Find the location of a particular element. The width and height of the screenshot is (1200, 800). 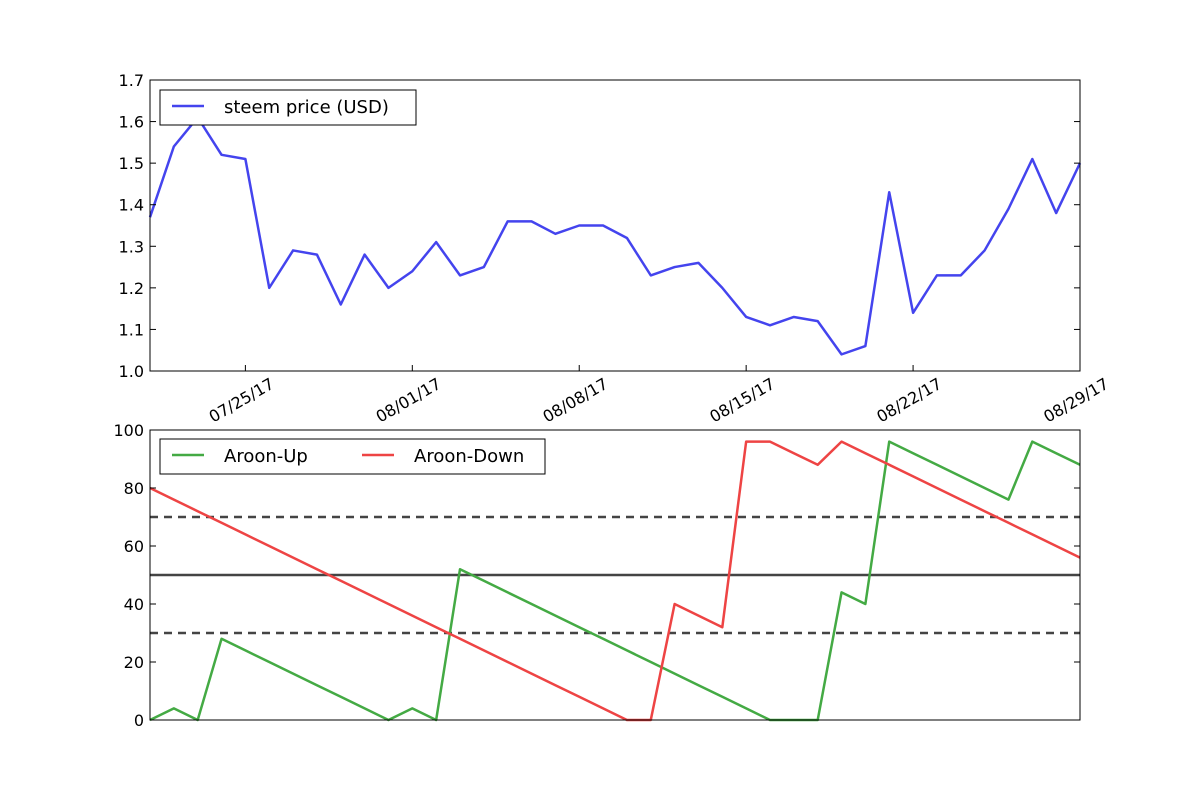

price-legend-box is located at coordinates (288, 107).